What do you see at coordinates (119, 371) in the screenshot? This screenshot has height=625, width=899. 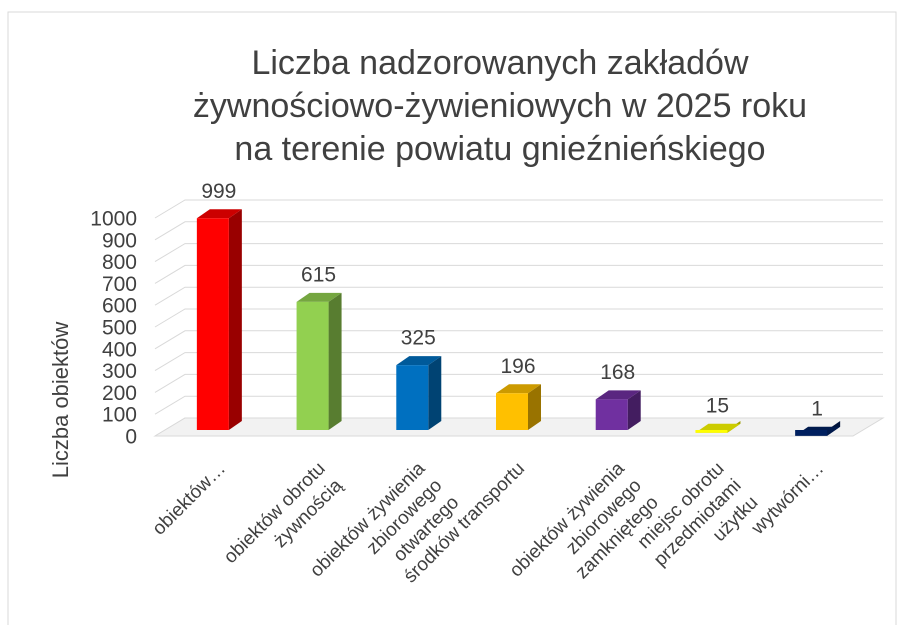 I see `y-tick-label: 300` at bounding box center [119, 371].